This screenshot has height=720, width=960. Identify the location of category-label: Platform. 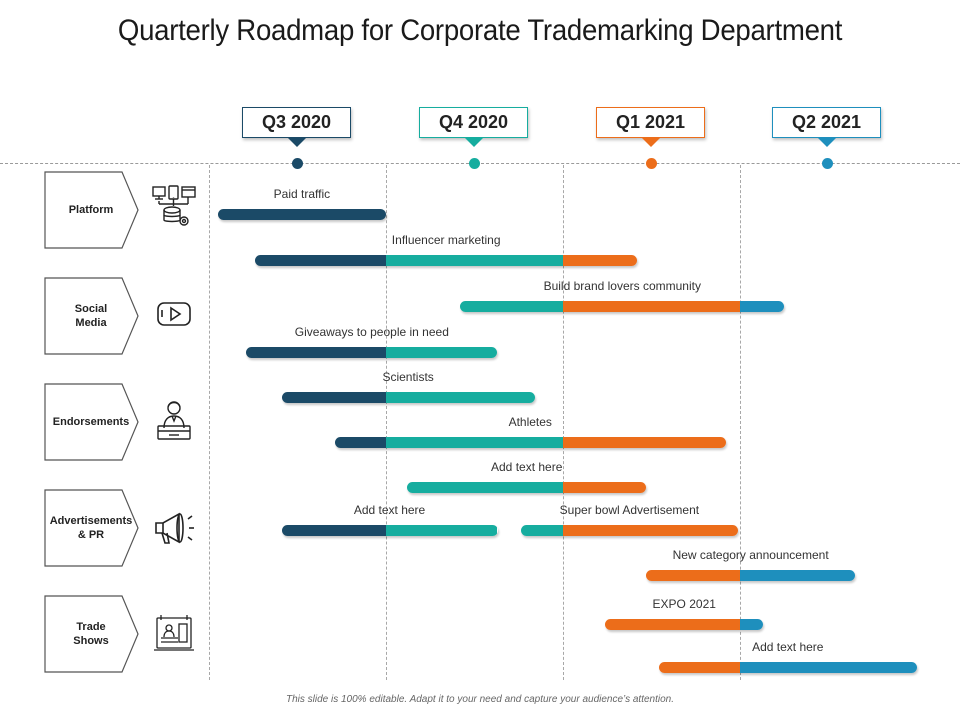
(91, 210).